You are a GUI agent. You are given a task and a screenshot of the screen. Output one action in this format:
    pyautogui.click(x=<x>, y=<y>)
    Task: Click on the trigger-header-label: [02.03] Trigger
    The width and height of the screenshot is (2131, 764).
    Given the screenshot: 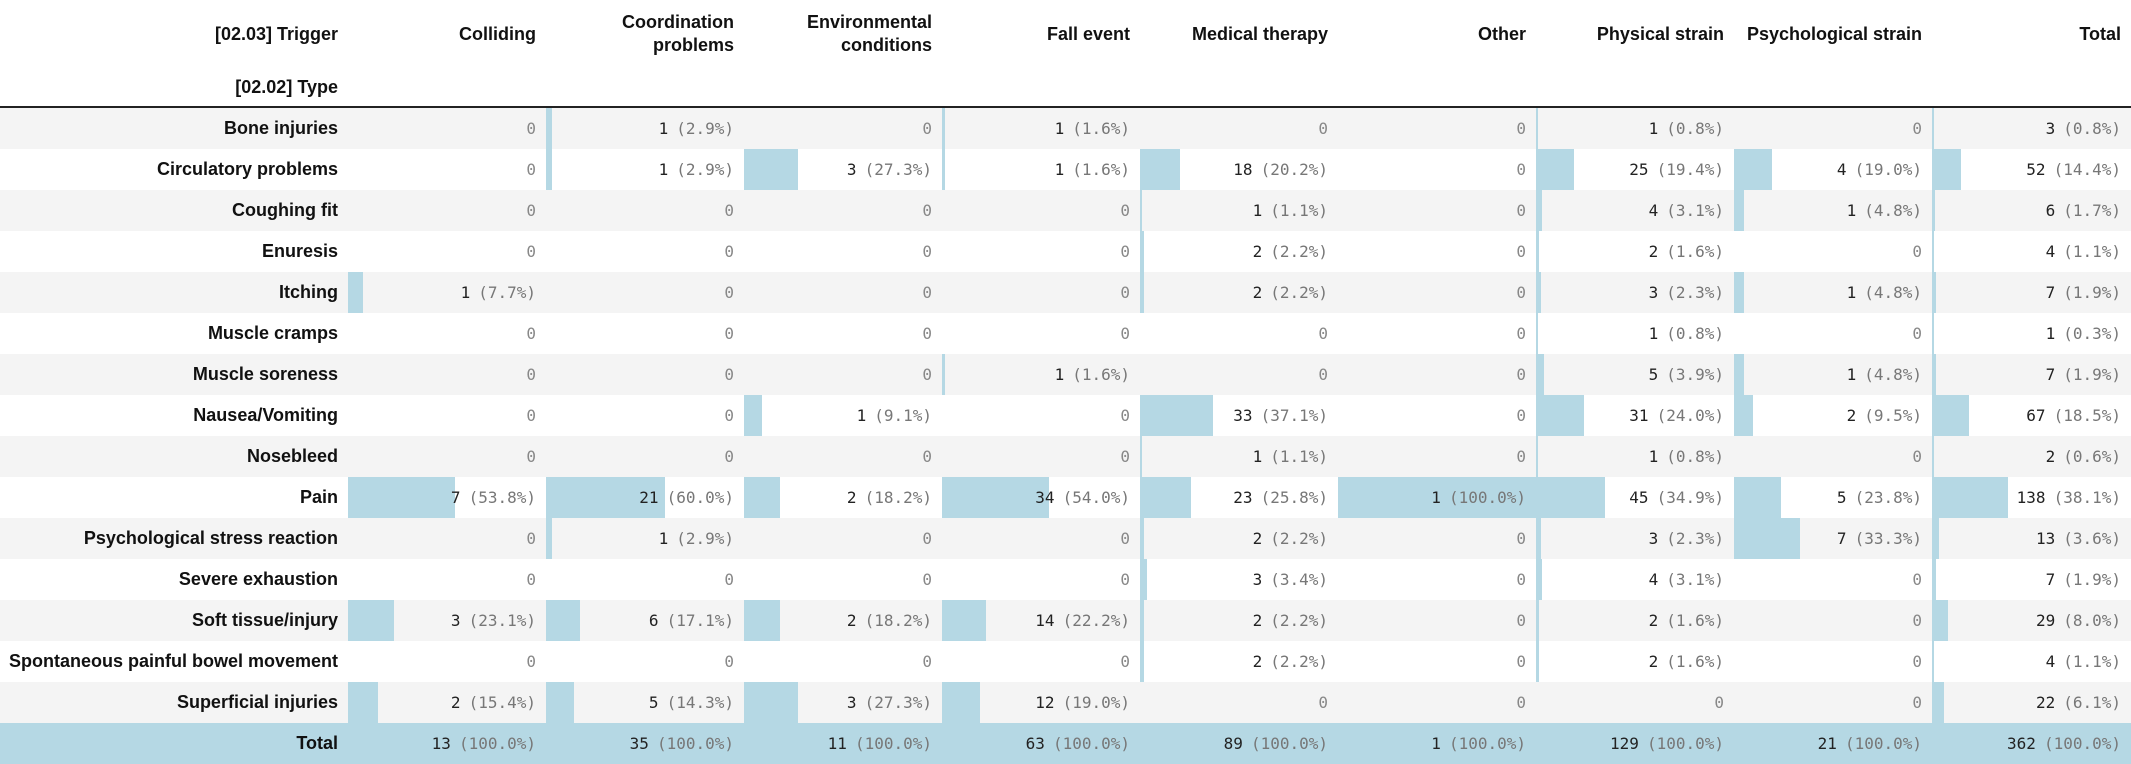 What is the action you would take?
    pyautogui.click(x=276, y=33)
    